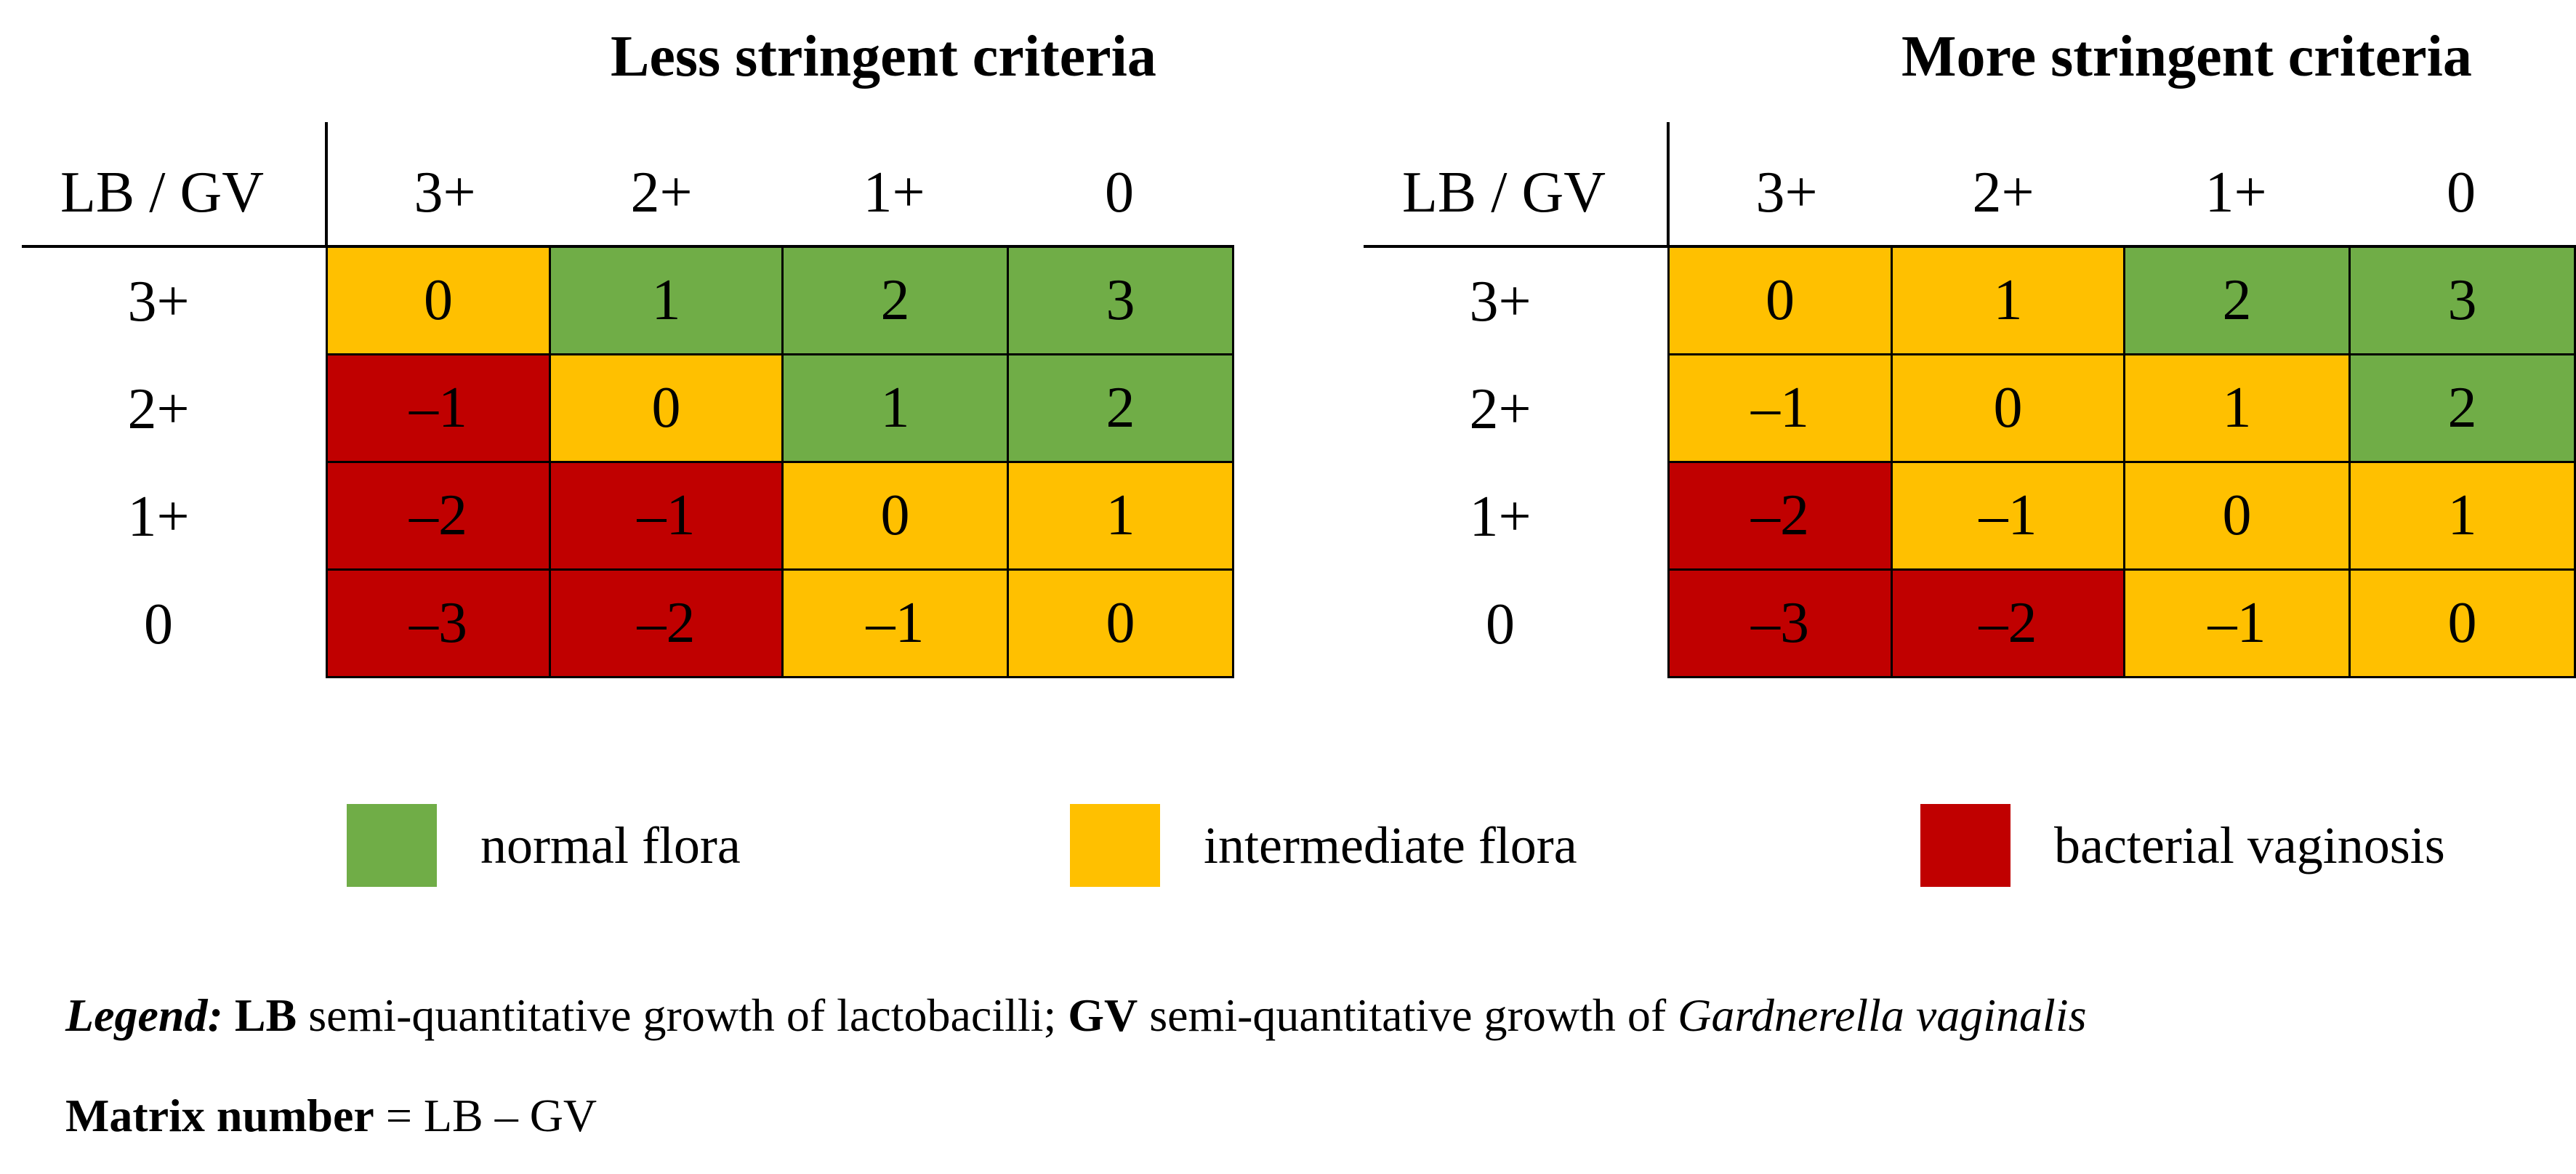  What do you see at coordinates (1115, 845) in the screenshot?
I see `legend-swatch-yellow` at bounding box center [1115, 845].